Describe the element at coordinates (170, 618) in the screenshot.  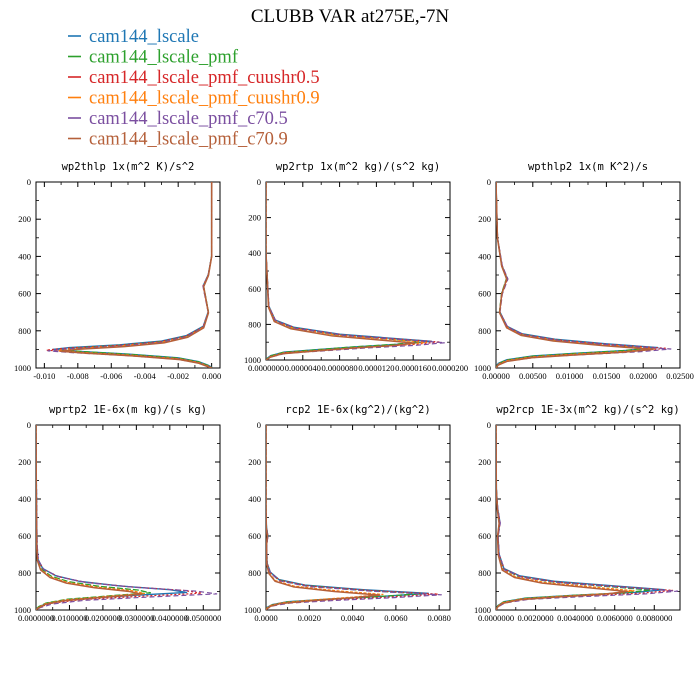
I see `x-tick-label: 0.0400000` at that location.